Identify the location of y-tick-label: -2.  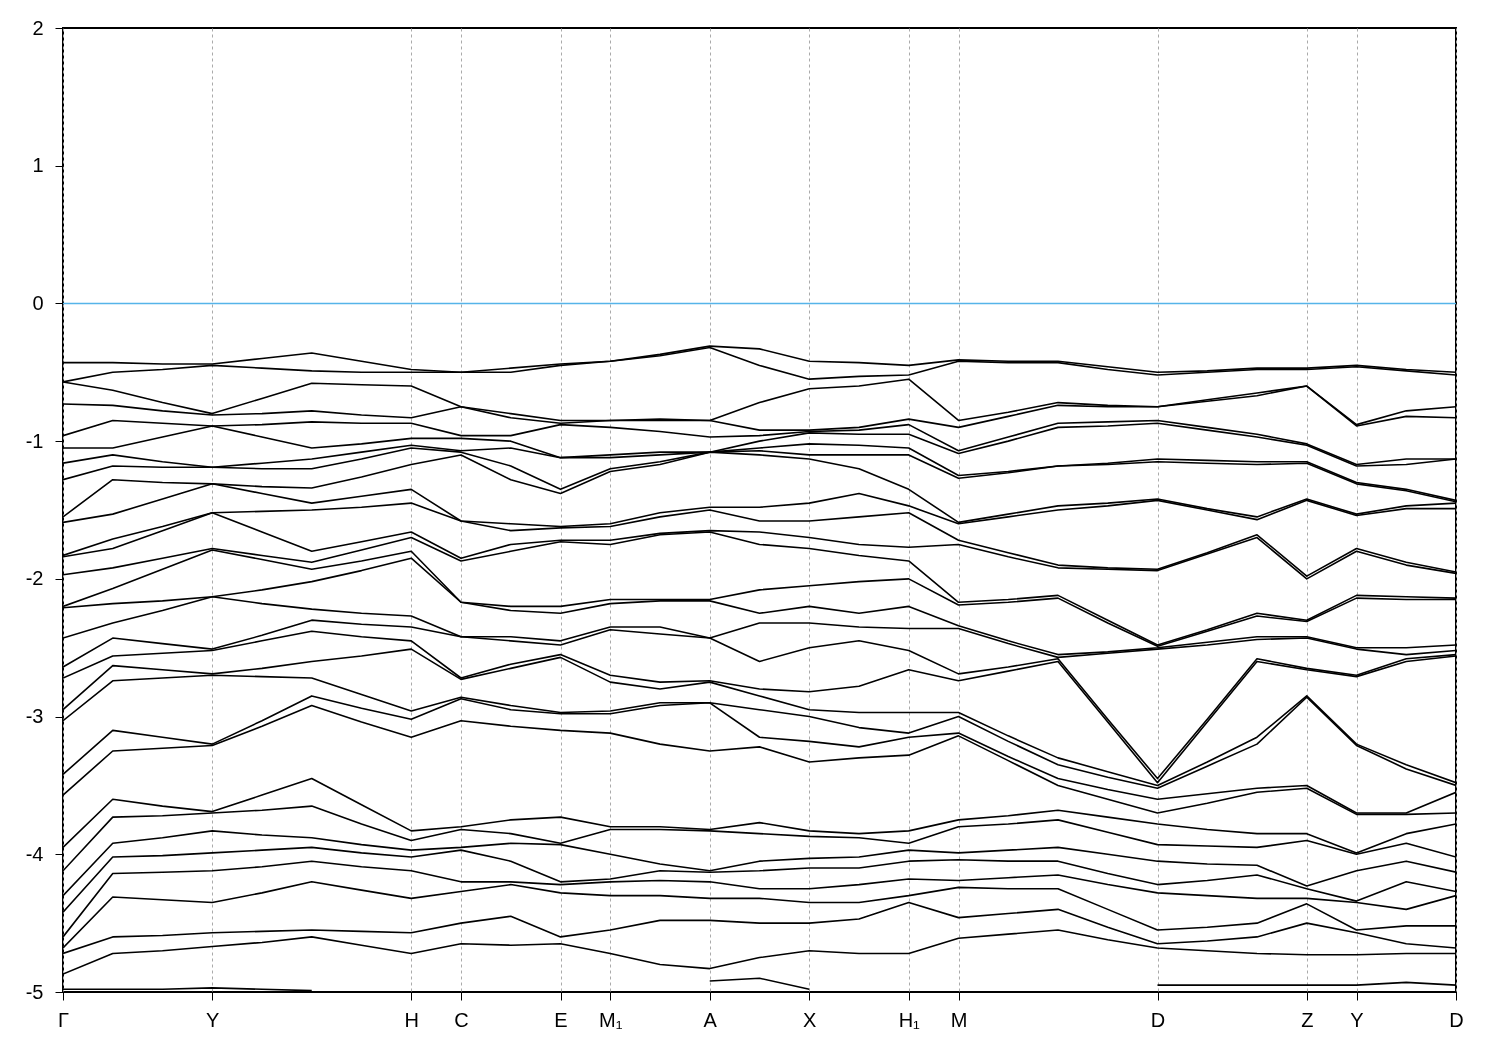
(34, 578).